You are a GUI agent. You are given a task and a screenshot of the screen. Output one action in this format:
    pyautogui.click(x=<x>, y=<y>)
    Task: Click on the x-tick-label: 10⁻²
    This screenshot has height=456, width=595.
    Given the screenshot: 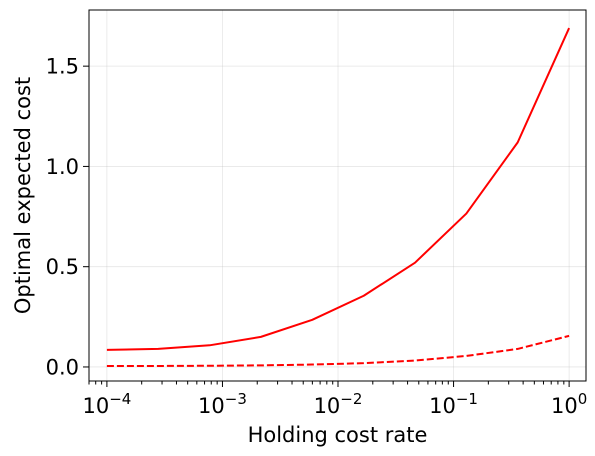 What is the action you would take?
    pyautogui.click(x=338, y=404)
    